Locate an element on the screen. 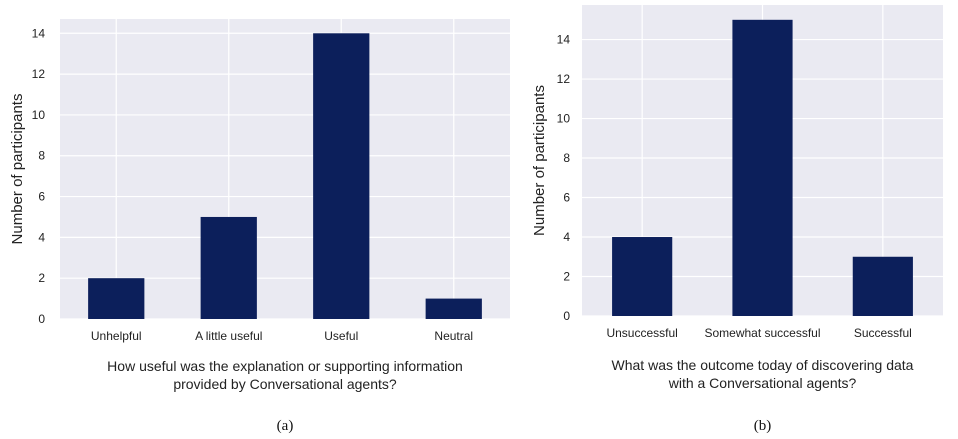 This screenshot has width=958, height=439. bar-successful is located at coordinates (882, 286).